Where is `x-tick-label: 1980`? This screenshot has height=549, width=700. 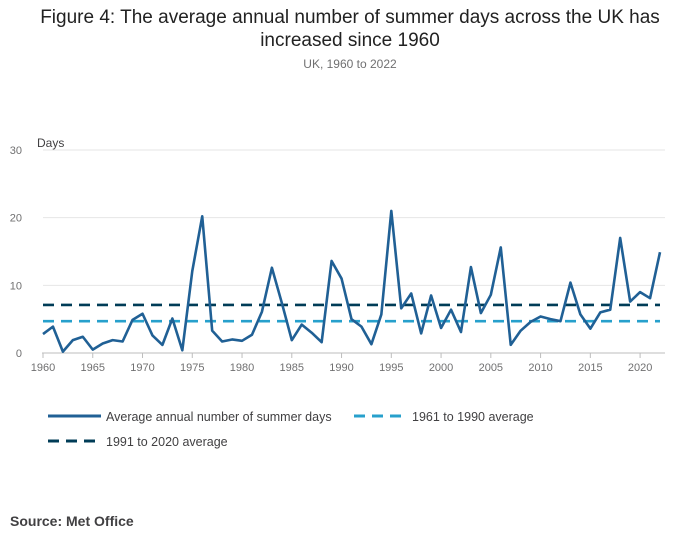
x-tick-label: 1980 is located at coordinates (242, 368).